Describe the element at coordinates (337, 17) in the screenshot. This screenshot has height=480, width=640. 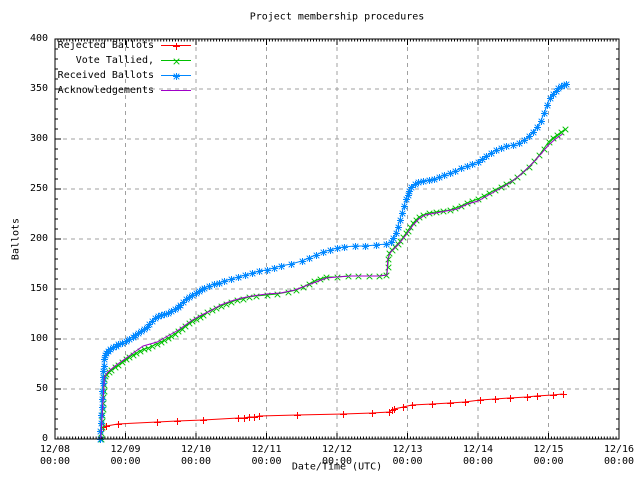
I see `chart-title: Project membership procedures` at that location.